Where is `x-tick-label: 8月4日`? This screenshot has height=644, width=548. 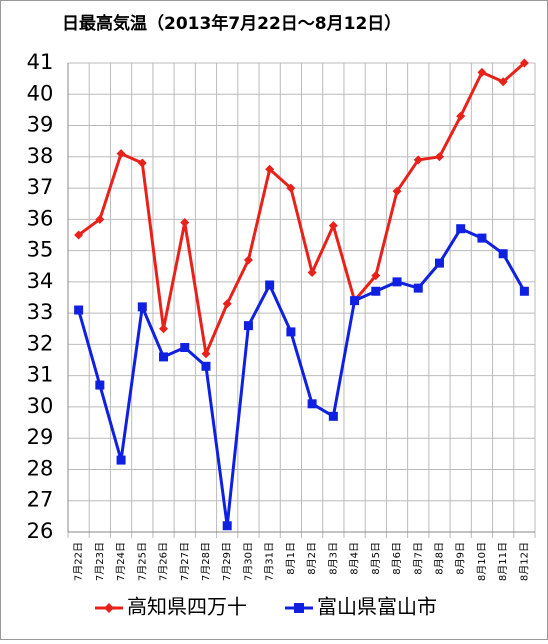
x-tick-label: 8月4日 is located at coordinates (355, 558).